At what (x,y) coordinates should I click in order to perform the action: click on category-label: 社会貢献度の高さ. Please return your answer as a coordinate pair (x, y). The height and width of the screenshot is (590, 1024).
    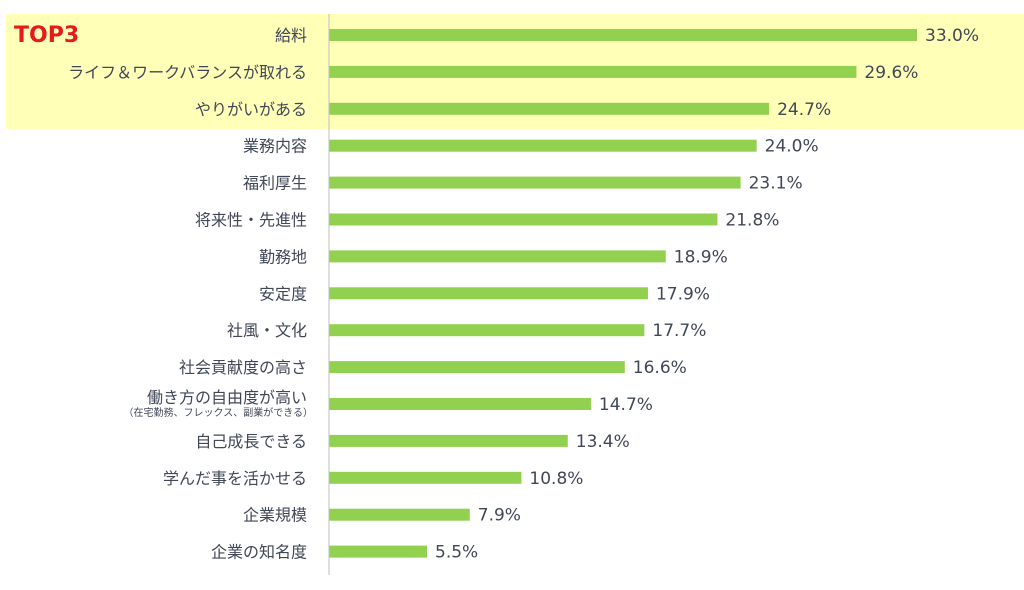
    Looking at the image, I should click on (243, 367).